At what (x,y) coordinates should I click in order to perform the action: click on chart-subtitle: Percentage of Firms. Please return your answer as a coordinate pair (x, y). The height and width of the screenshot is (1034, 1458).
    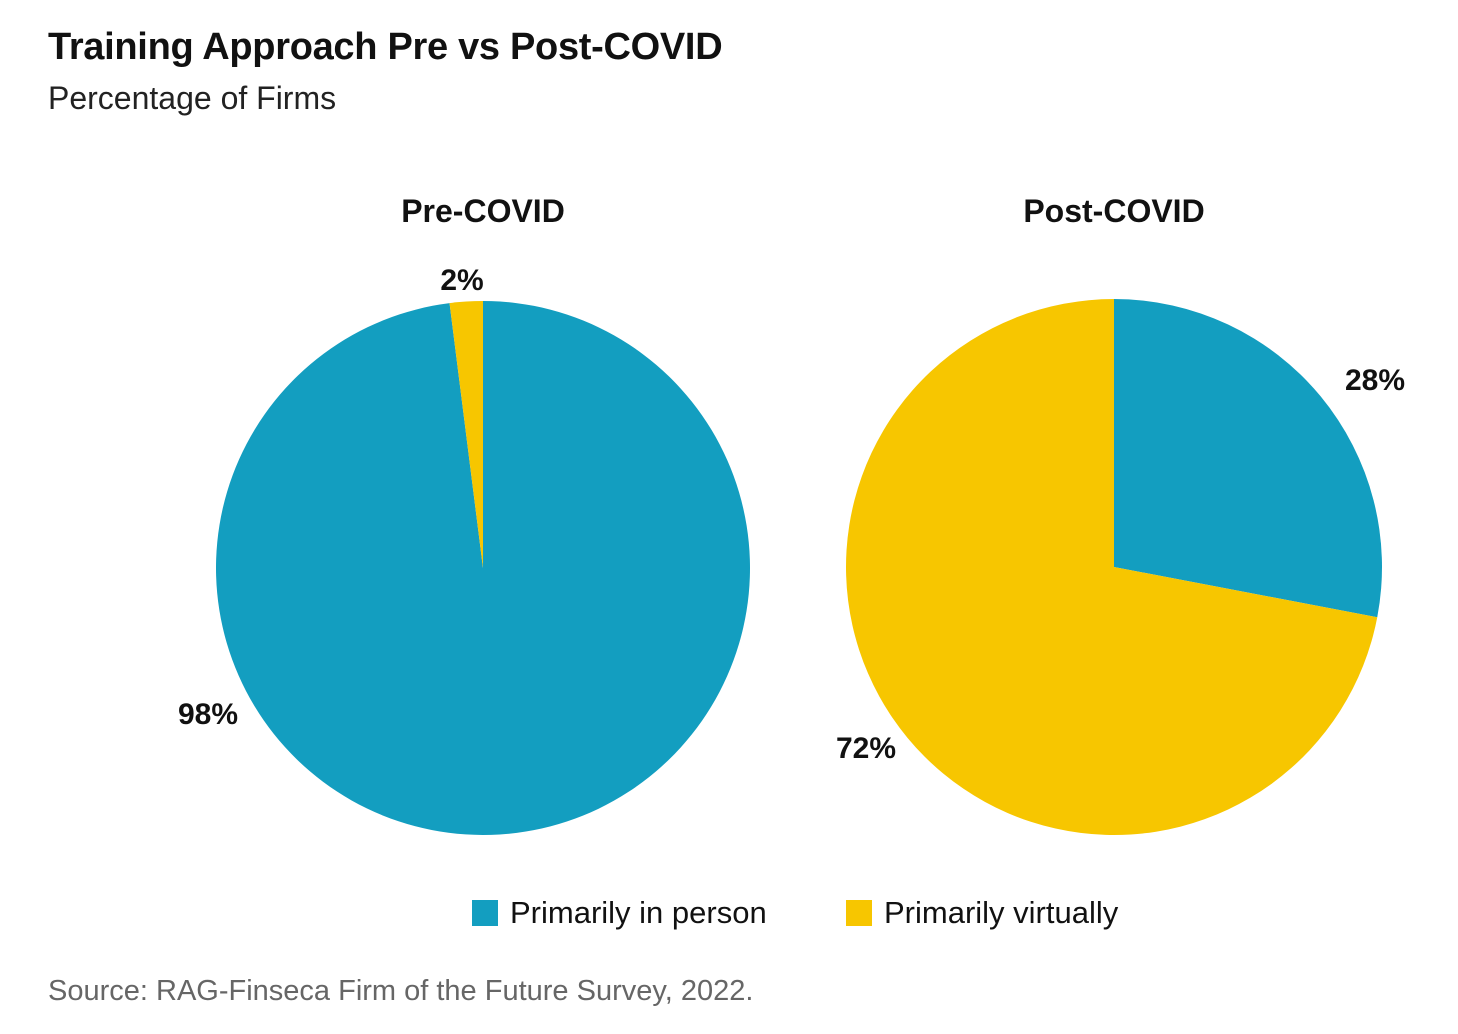
    Looking at the image, I should click on (192, 98).